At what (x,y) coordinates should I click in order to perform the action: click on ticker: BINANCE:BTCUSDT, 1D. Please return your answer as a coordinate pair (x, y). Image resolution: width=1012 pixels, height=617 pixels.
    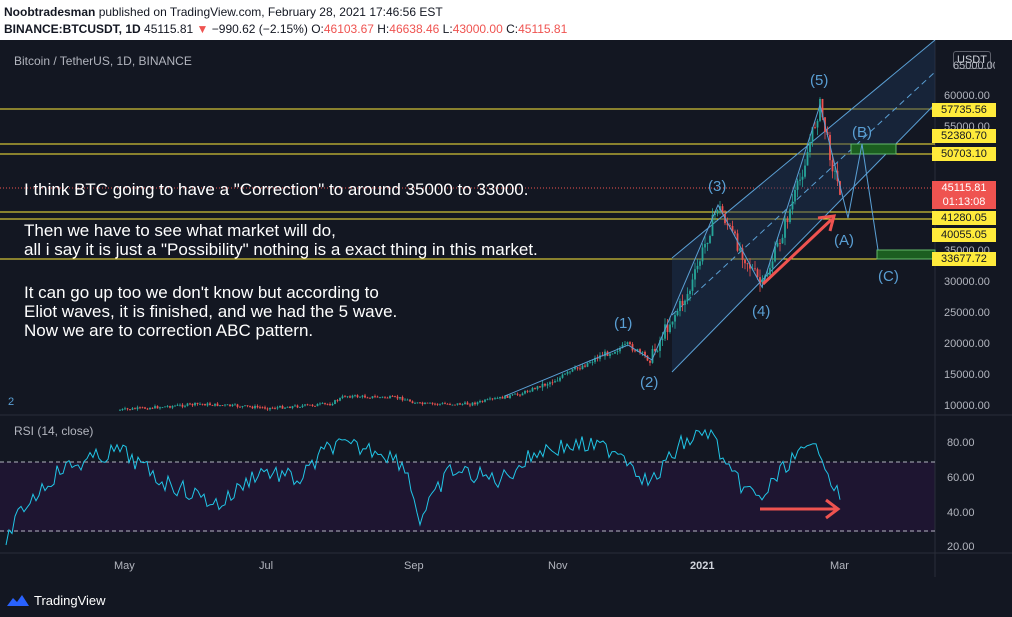
    Looking at the image, I should click on (72, 29).